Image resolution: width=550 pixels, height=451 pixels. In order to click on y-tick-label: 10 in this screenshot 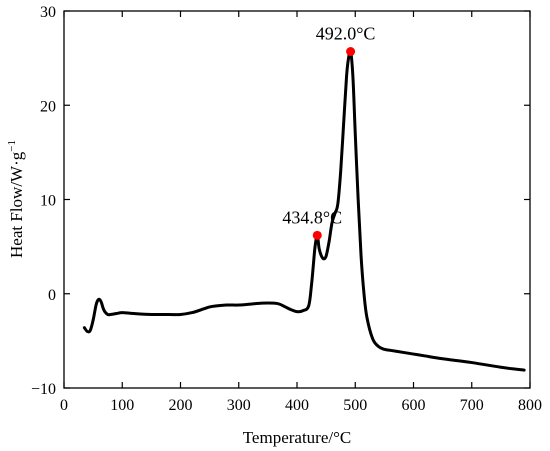, I will do `click(48, 201)`.